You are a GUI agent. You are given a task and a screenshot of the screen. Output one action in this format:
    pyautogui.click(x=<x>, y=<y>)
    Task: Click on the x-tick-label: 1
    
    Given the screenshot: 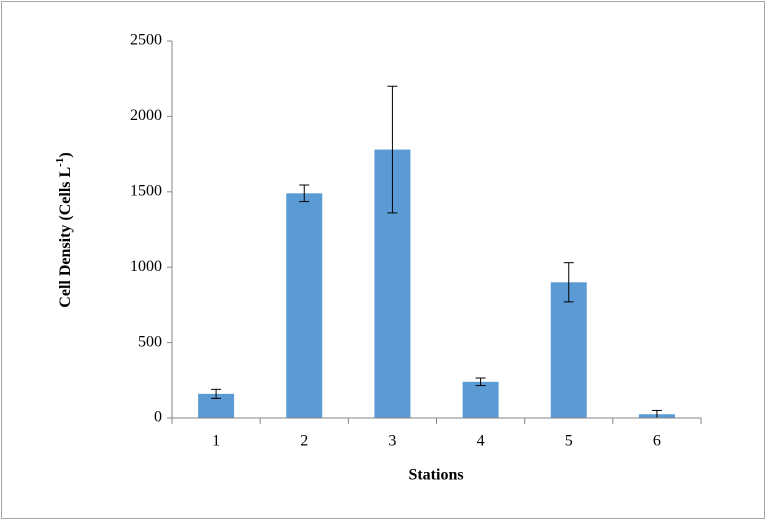 What is the action you would take?
    pyautogui.click(x=216, y=441)
    